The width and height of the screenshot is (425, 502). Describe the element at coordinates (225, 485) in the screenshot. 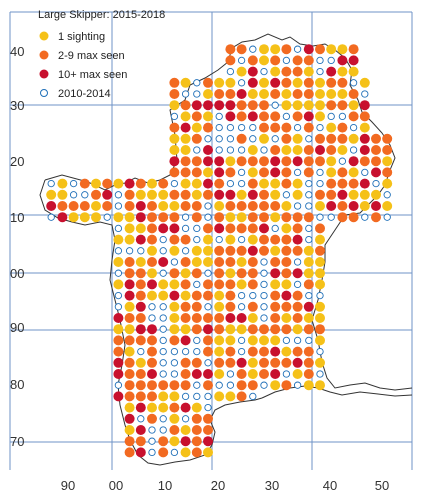

I see `x-axis-labels: 90 00 10 20 30 40 50` at that location.